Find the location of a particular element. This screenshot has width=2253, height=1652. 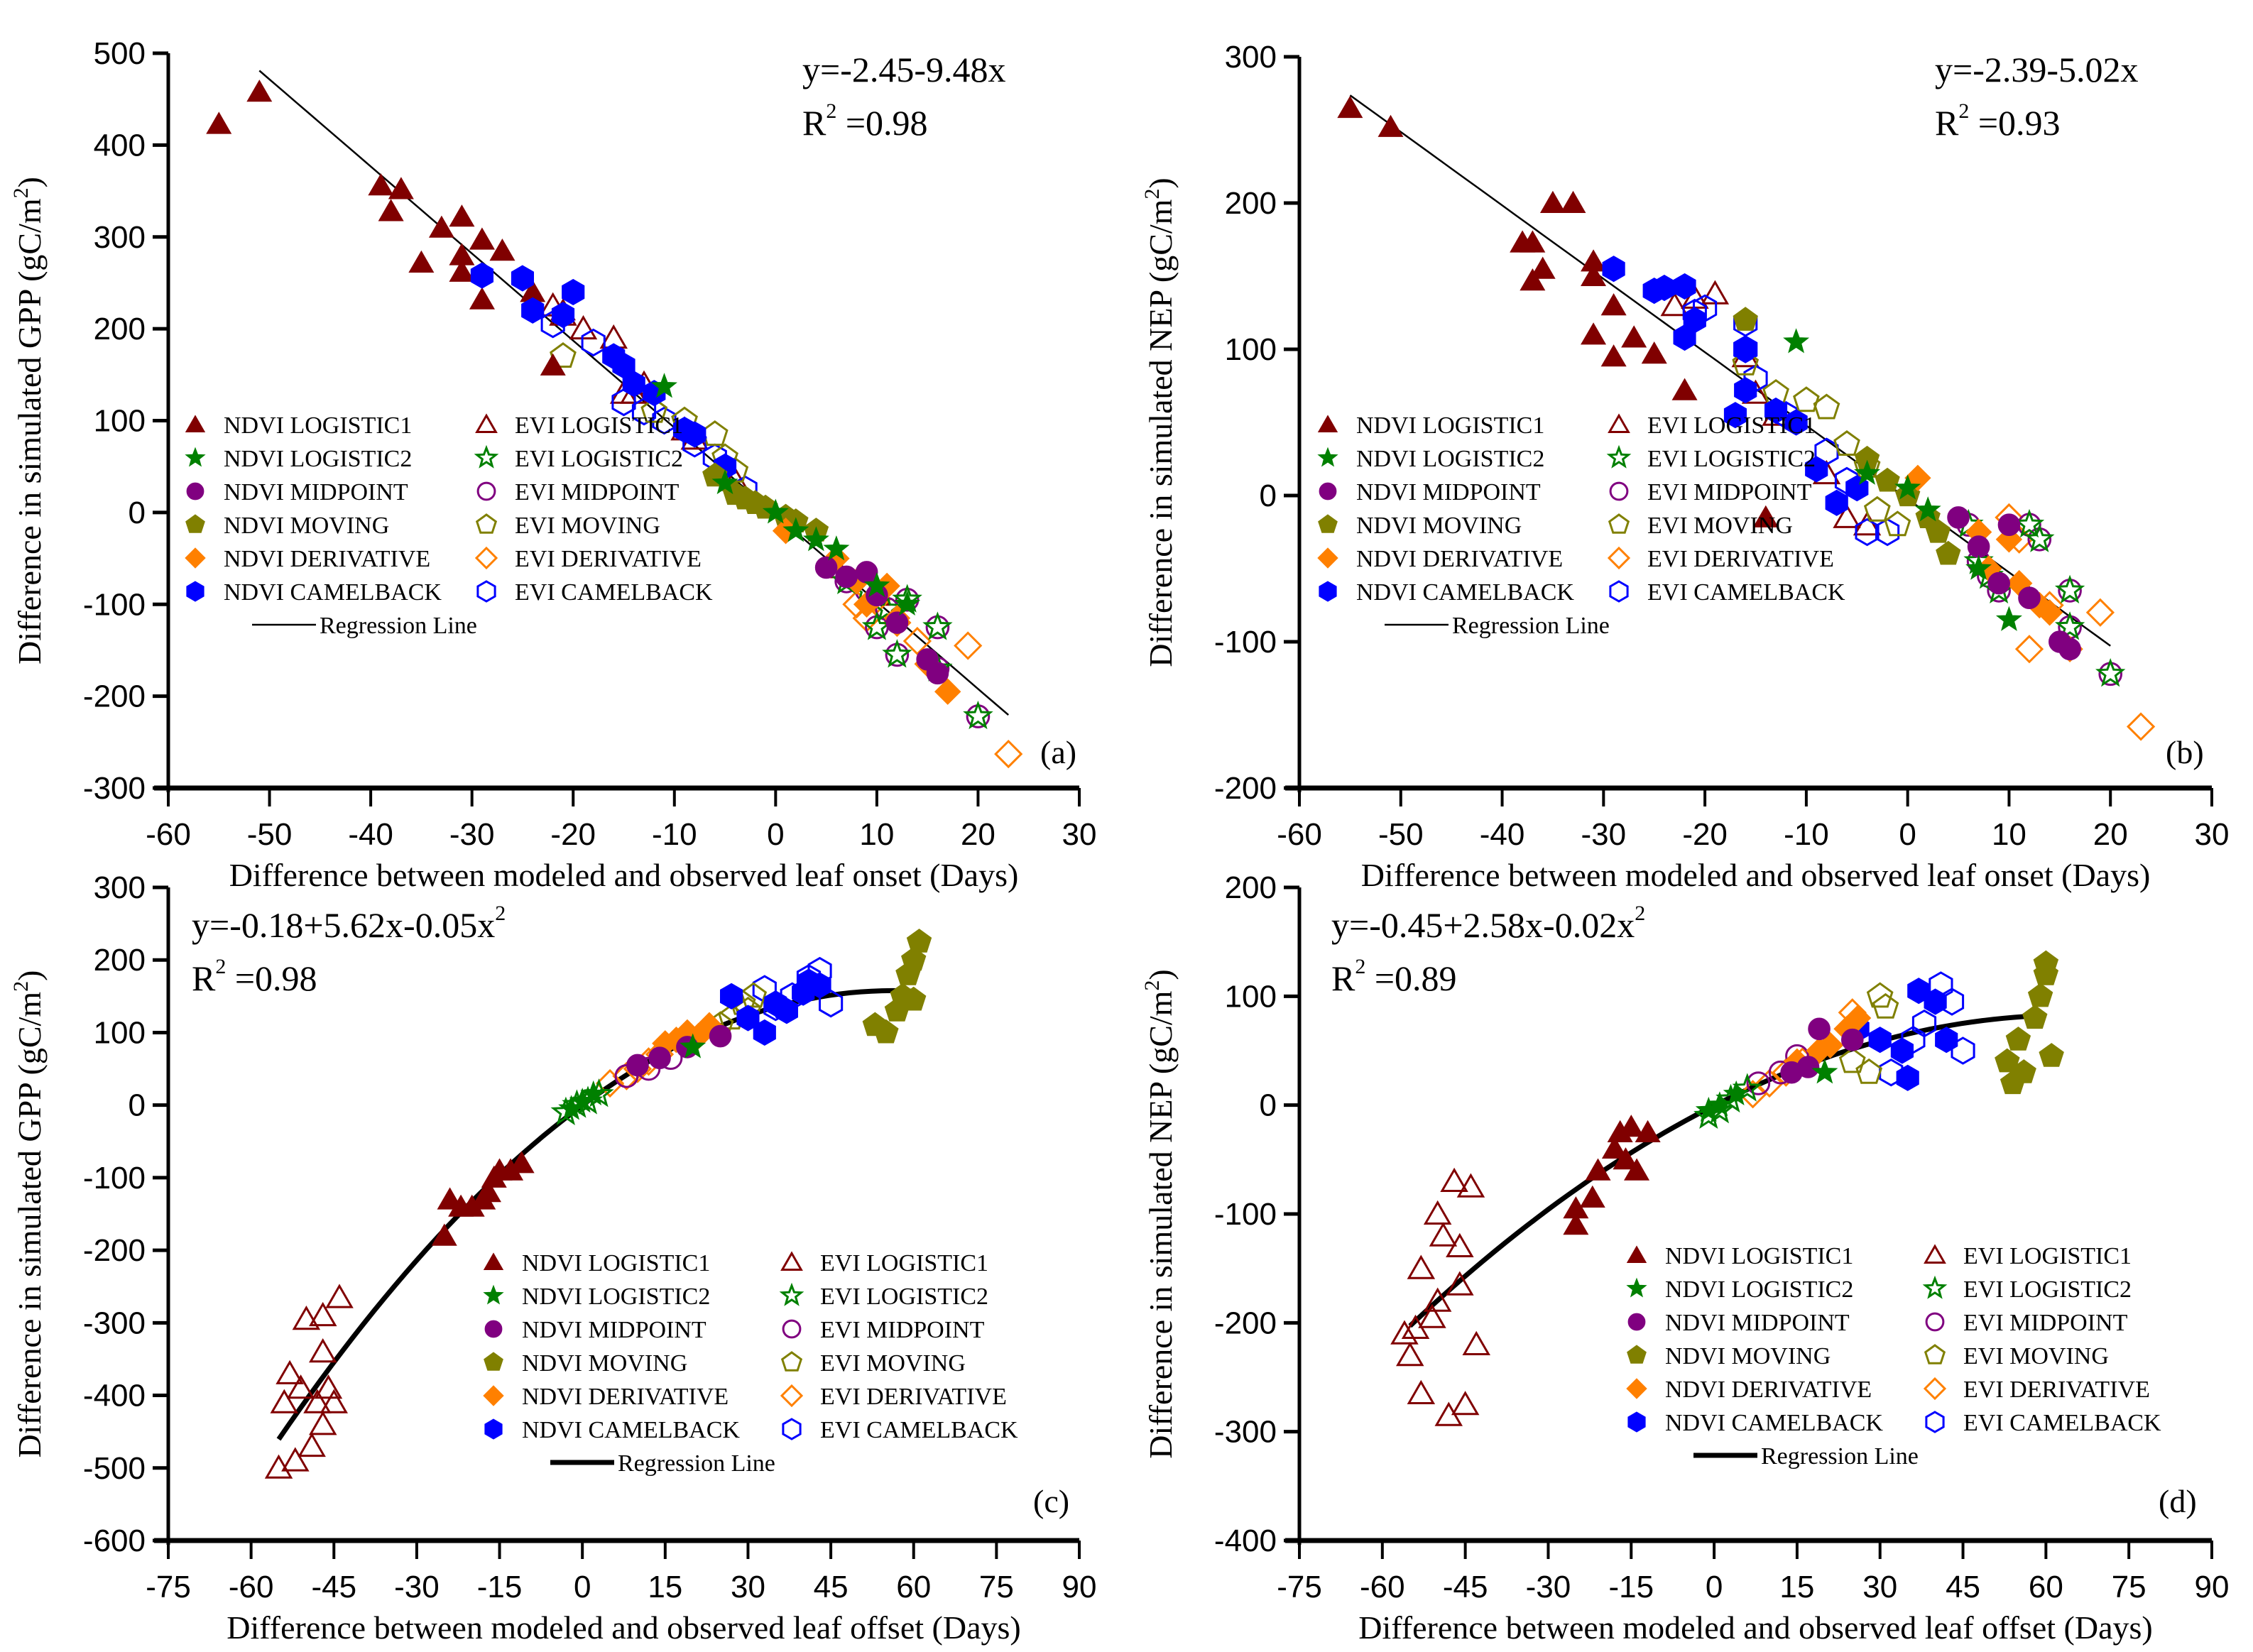

x-tick-label: -20 is located at coordinates (1705, 834).